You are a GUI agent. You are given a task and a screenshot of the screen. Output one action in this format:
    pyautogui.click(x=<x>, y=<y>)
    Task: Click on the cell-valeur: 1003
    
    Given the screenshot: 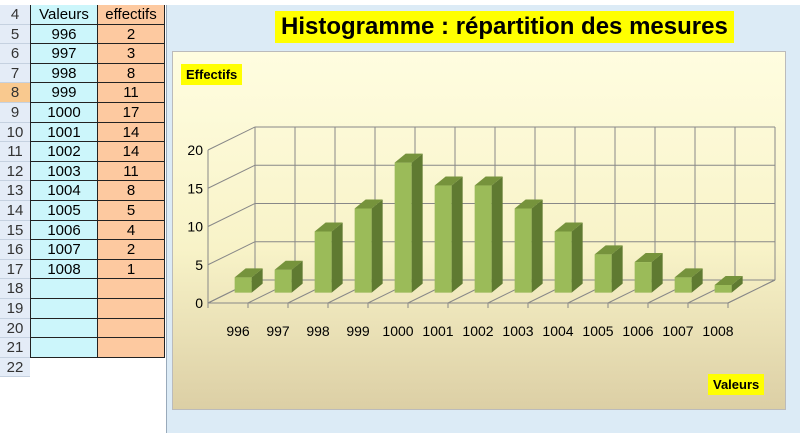 What is the action you would take?
    pyautogui.click(x=64, y=171)
    